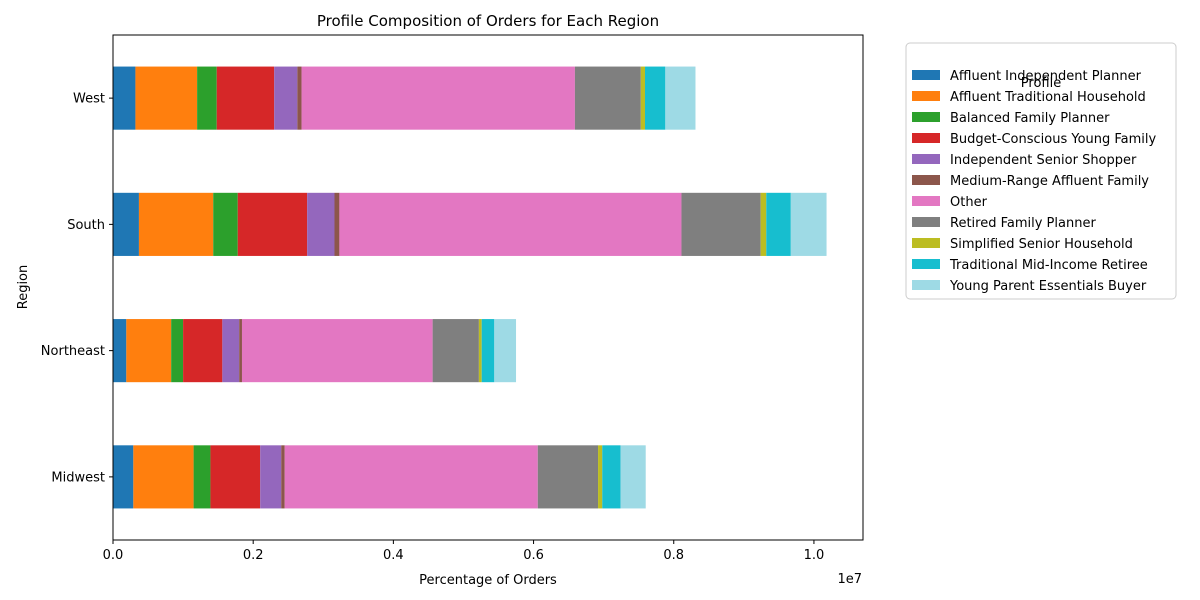 This screenshot has width=1200, height=600. Describe the element at coordinates (77, 288) in the screenshot. I see `y-axis-ticks: Midwest Northeast South West` at that location.